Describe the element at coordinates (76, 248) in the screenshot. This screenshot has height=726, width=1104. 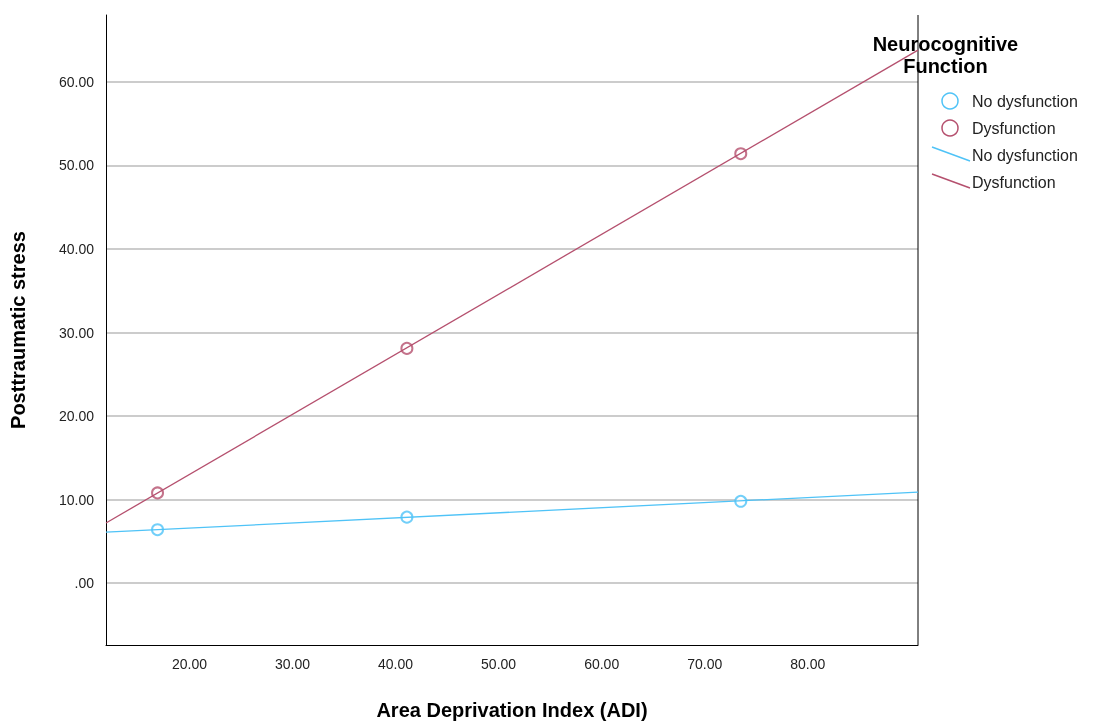
I see `y-tick-label: 40.00` at that location.